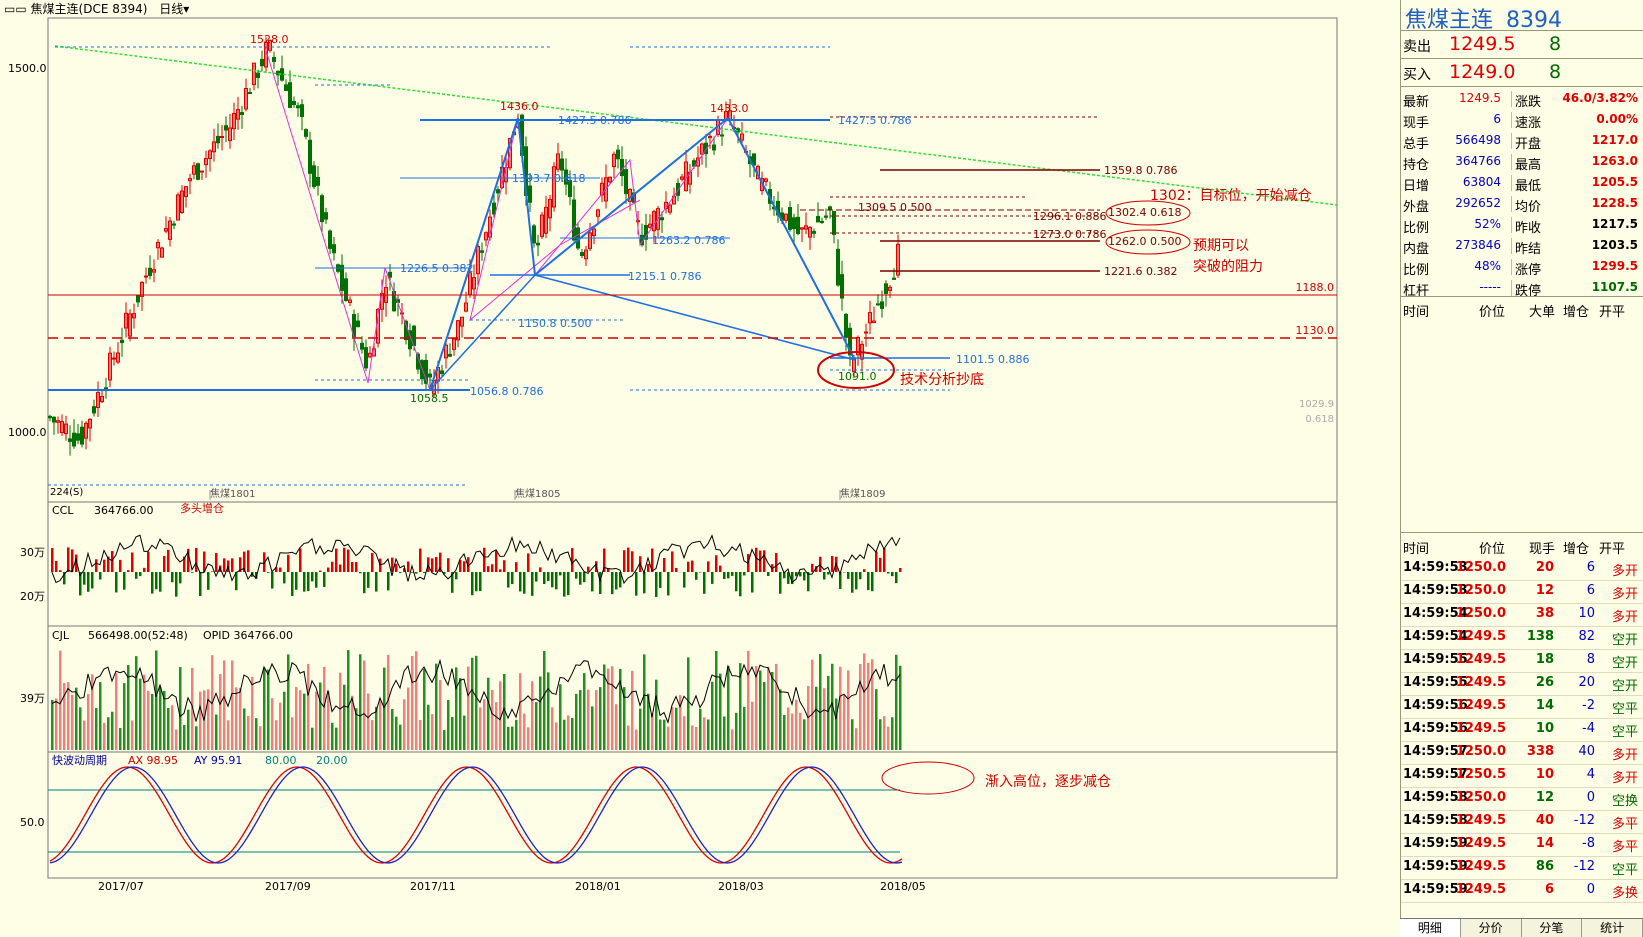  Describe the element at coordinates (32, 596) in the screenshot. I see `y-tick-label: 20万` at that location.